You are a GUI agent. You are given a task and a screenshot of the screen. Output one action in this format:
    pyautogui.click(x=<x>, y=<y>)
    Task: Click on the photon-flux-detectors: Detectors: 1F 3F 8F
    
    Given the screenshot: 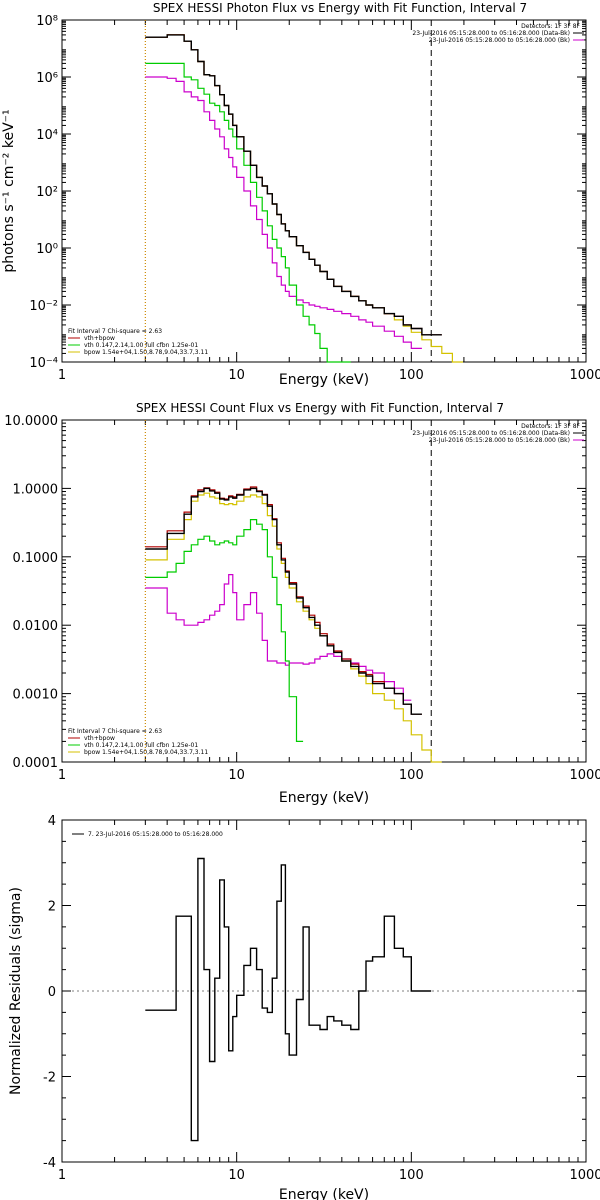 What is the action you would take?
    pyautogui.click(x=550, y=26)
    